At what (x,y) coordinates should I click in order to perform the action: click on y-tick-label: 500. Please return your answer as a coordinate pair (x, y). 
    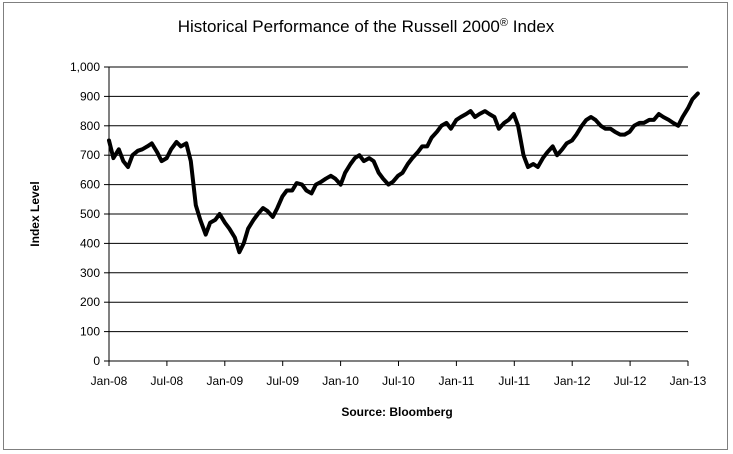
    Looking at the image, I should click on (90, 214).